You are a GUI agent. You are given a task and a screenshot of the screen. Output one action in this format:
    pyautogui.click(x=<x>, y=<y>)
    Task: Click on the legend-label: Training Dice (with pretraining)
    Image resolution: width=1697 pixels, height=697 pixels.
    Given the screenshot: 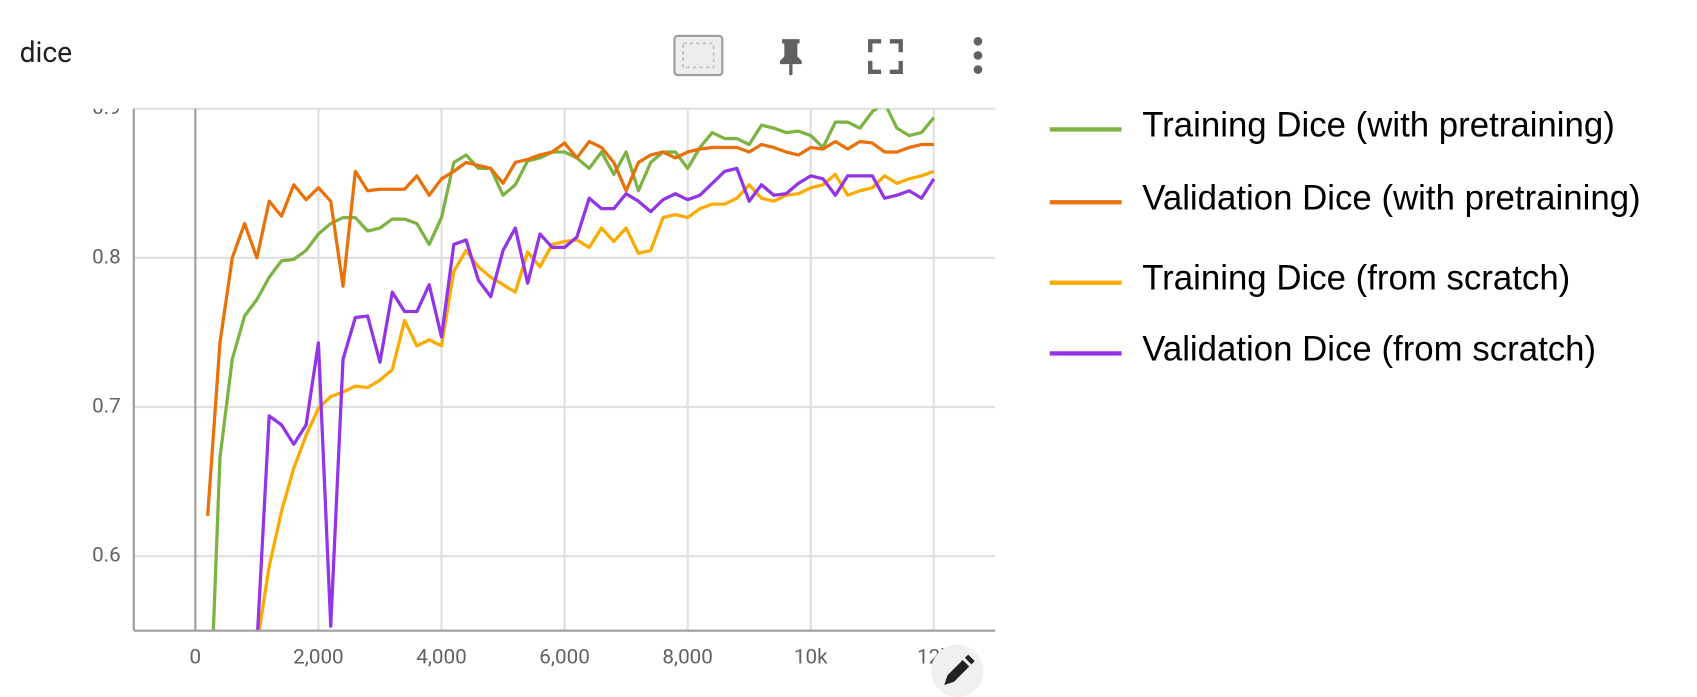 What is the action you would take?
    pyautogui.click(x=1378, y=124)
    